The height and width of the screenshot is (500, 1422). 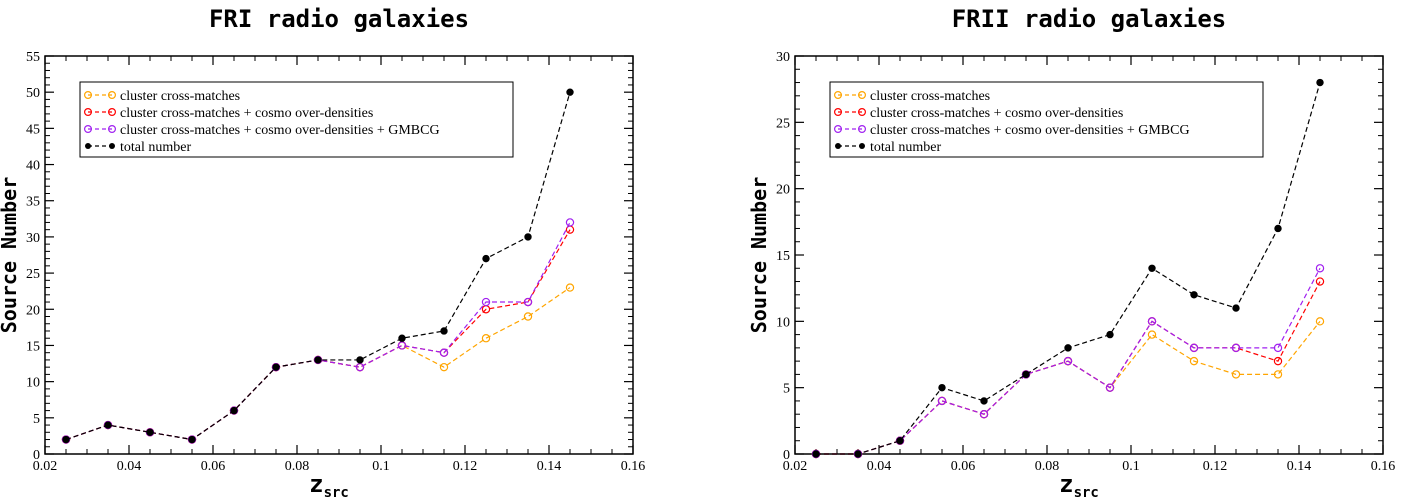 I want to click on y-tick-label: 55, so click(x=33, y=57).